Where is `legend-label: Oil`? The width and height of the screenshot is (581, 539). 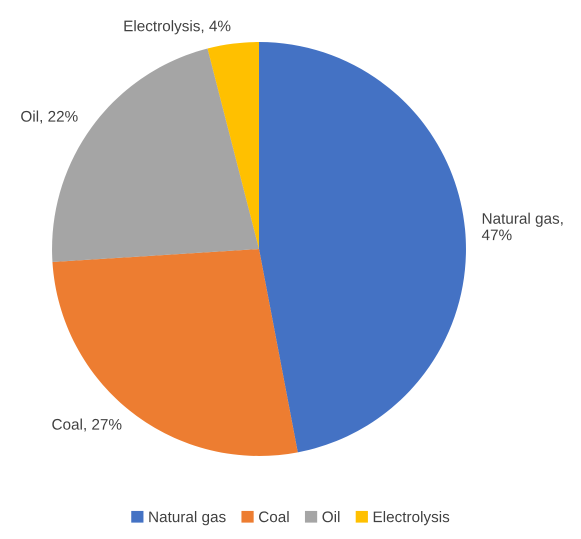
legend-label: Oil is located at coordinates (331, 516).